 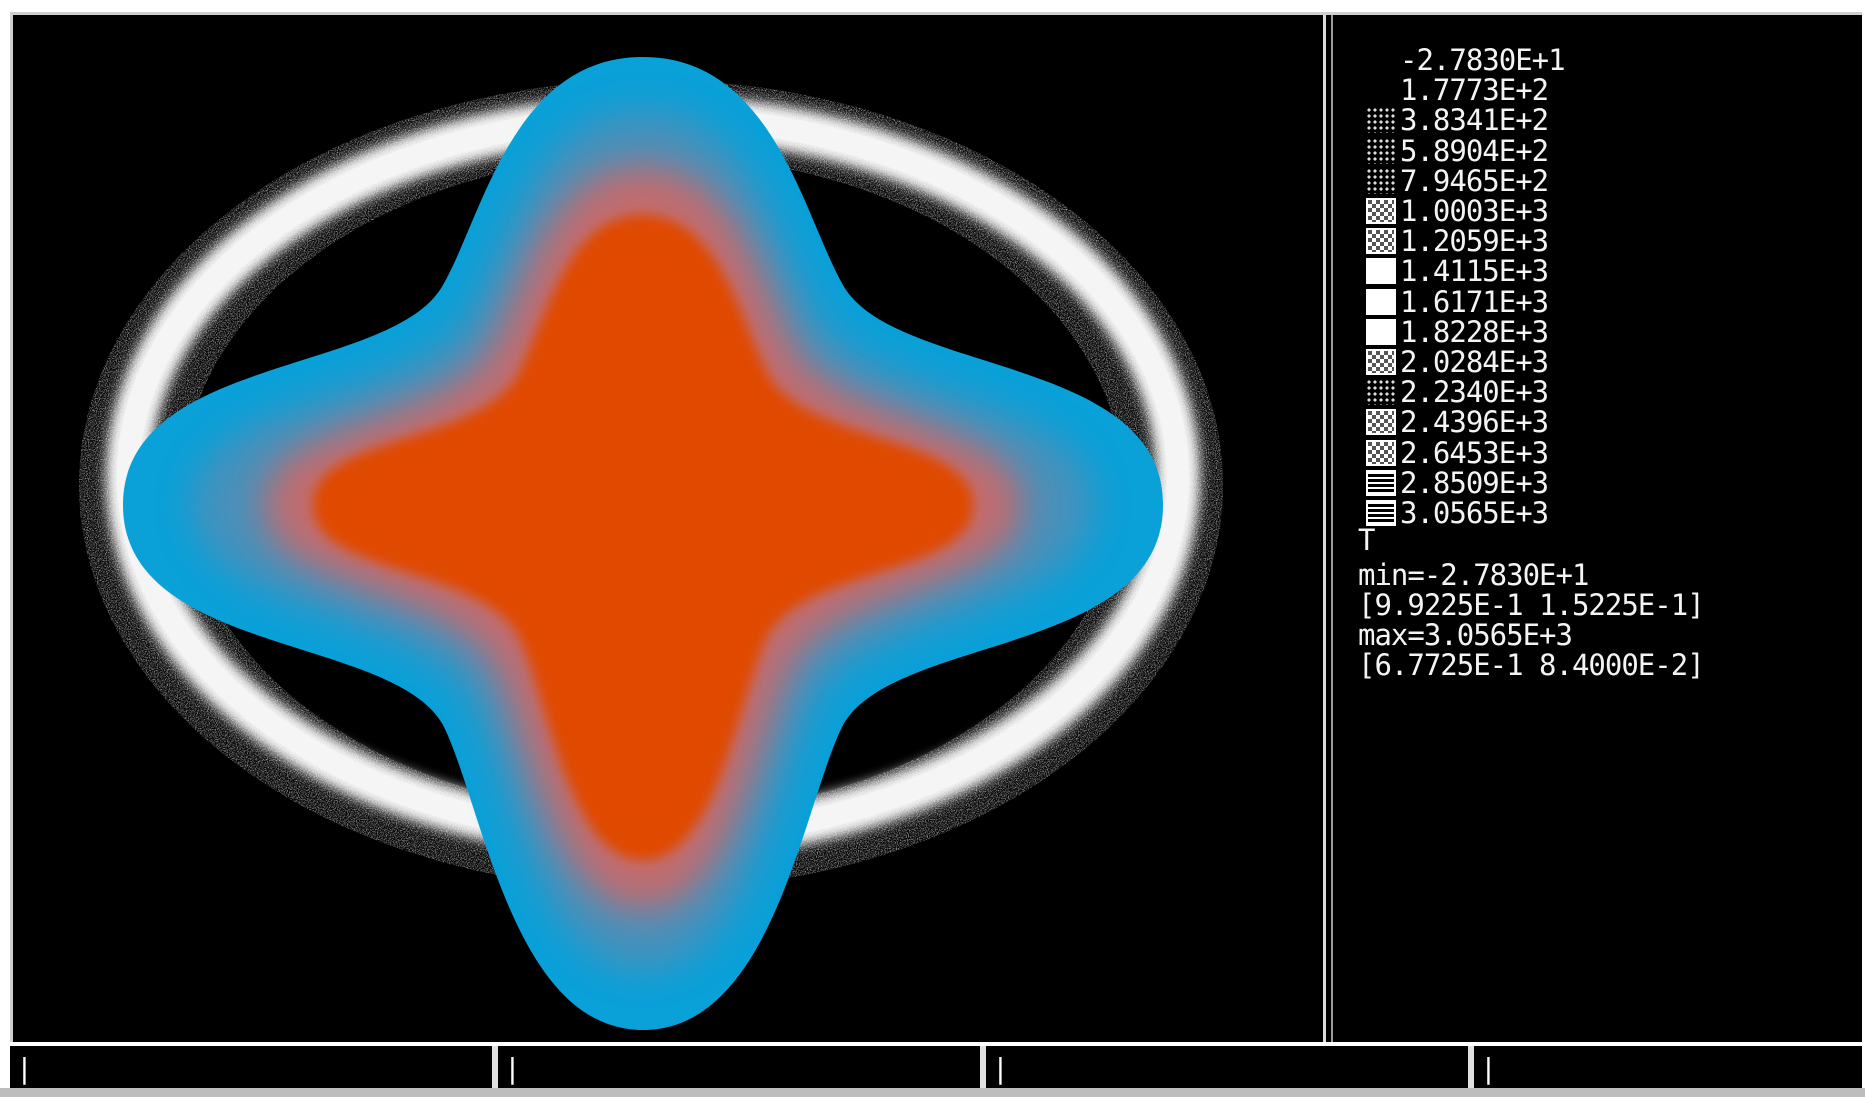 What do you see at coordinates (1474, 90) in the screenshot?
I see `legend-level-value: 1.7773E+2` at bounding box center [1474, 90].